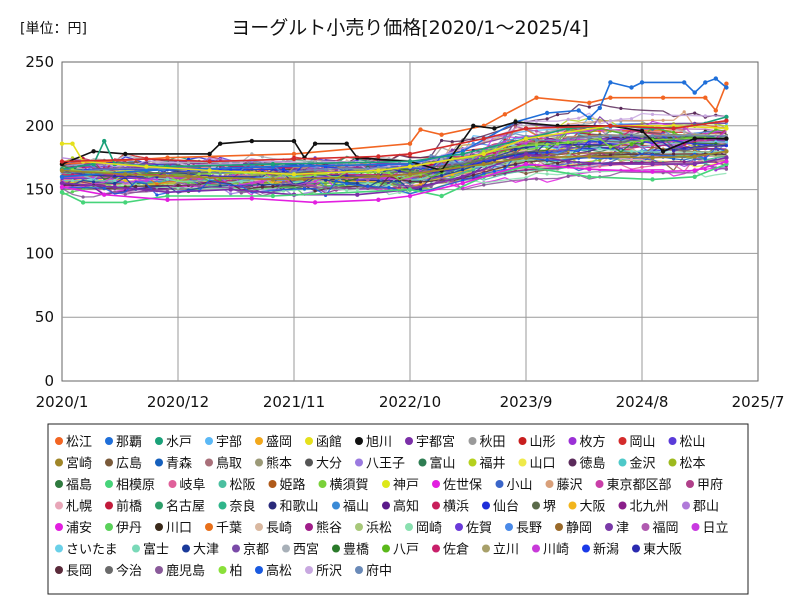 The height and width of the screenshot is (604, 800). Describe the element at coordinates (410, 28) in the screenshot. I see `chart-title: ヨーグルト小売り価格[2020/1～2025/4]` at that location.